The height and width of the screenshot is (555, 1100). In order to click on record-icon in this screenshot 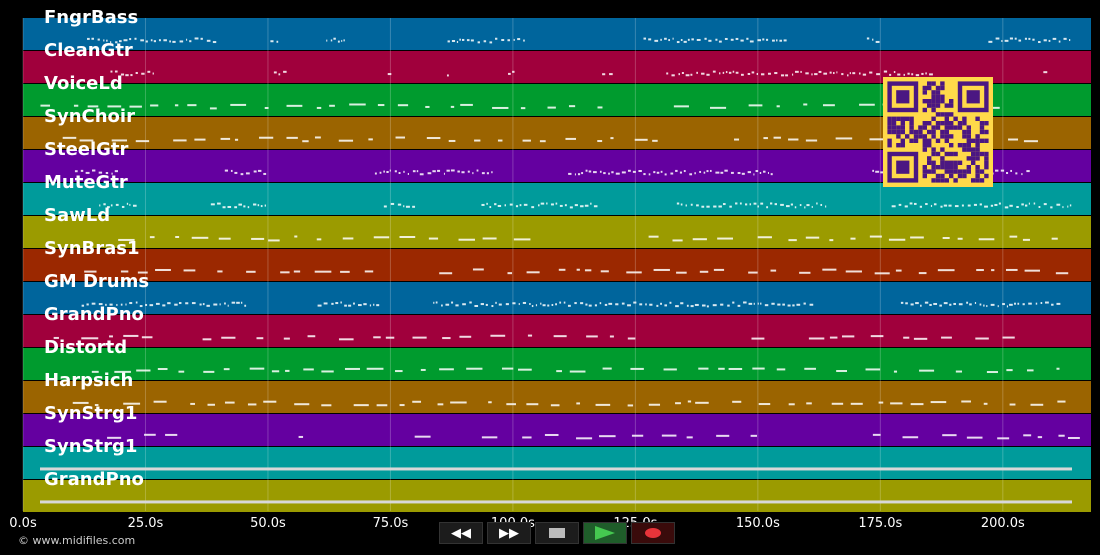, I will do `click(653, 533)`.